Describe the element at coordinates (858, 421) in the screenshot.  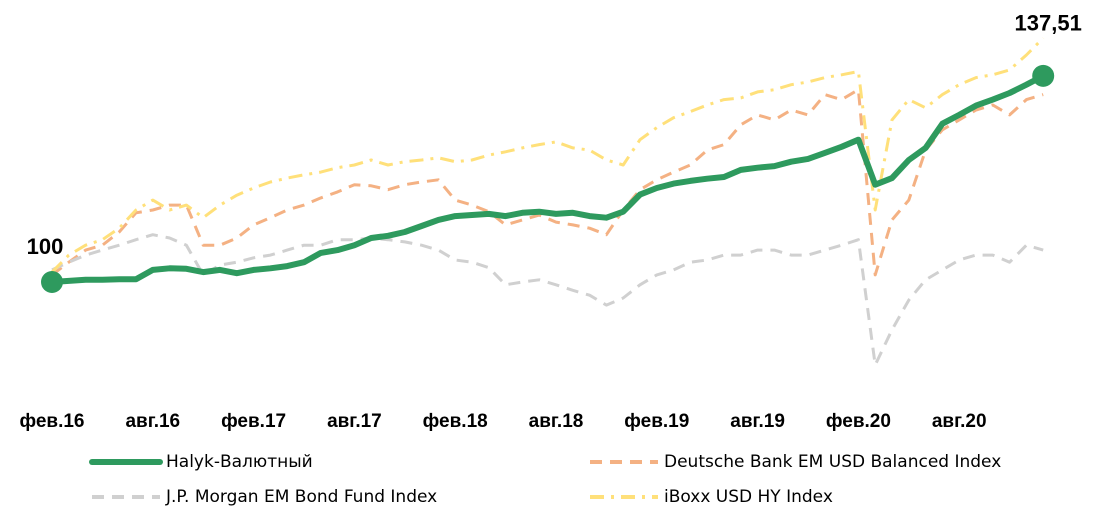
I see `x-tick-label: фев.20` at that location.